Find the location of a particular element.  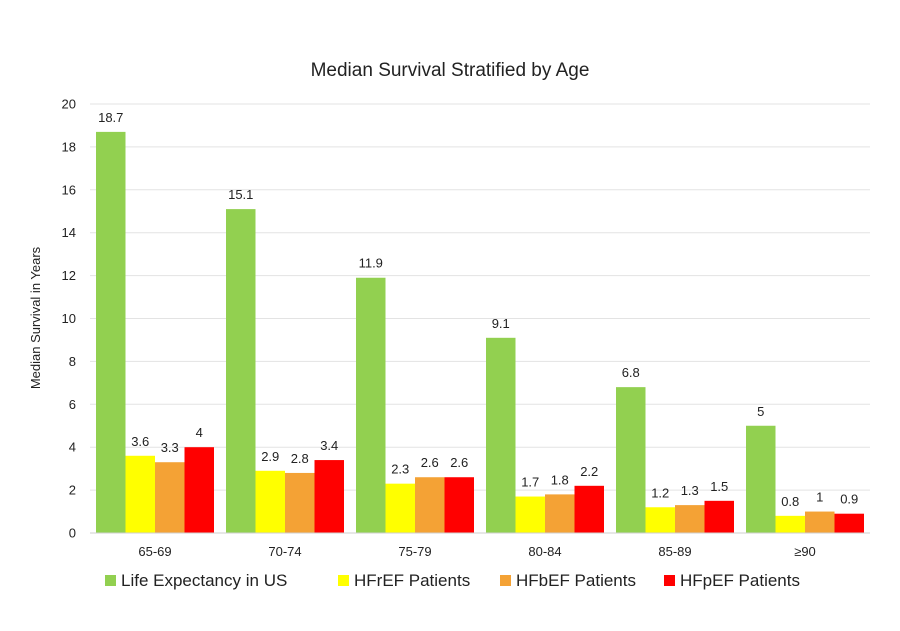

y-tick-label: 2 is located at coordinates (72, 490).